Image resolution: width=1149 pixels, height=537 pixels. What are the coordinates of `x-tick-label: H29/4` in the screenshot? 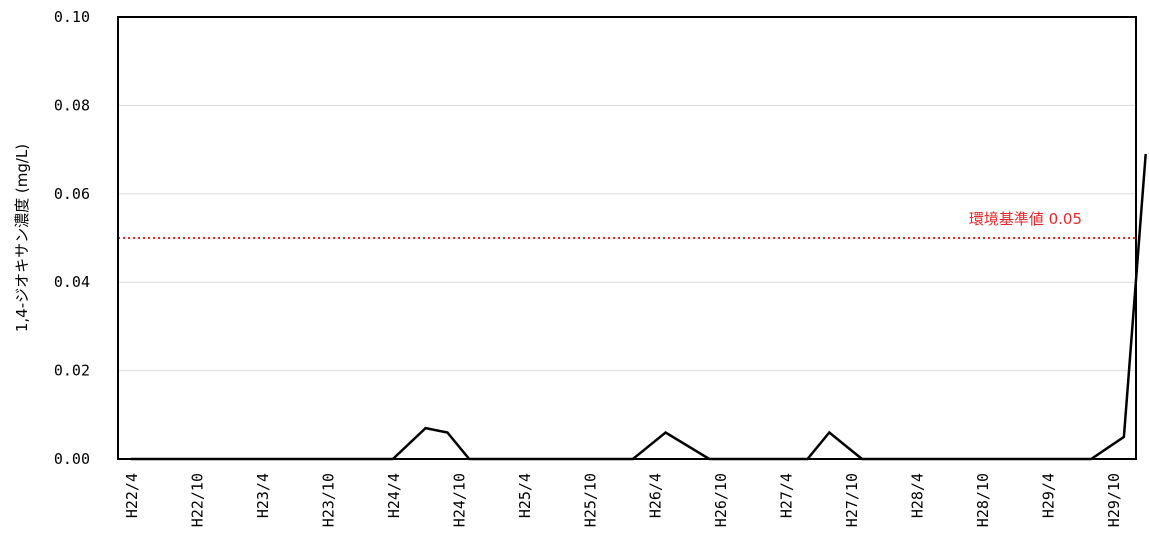 It's located at (1049, 495).